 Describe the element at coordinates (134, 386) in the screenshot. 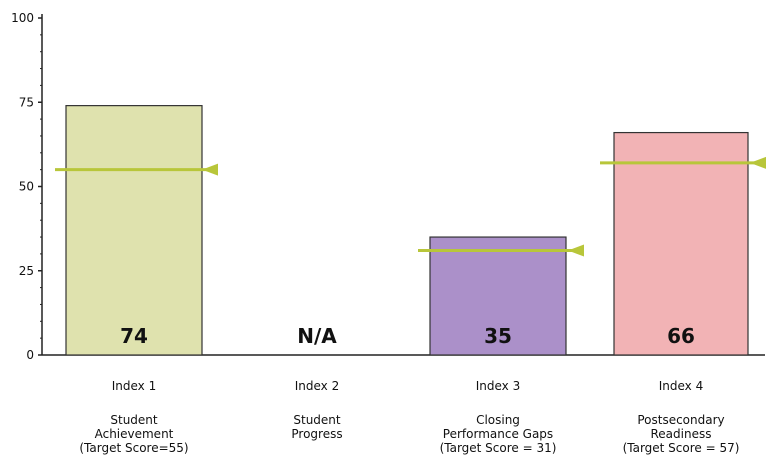

I see `category-index-label: Index 1` at that location.